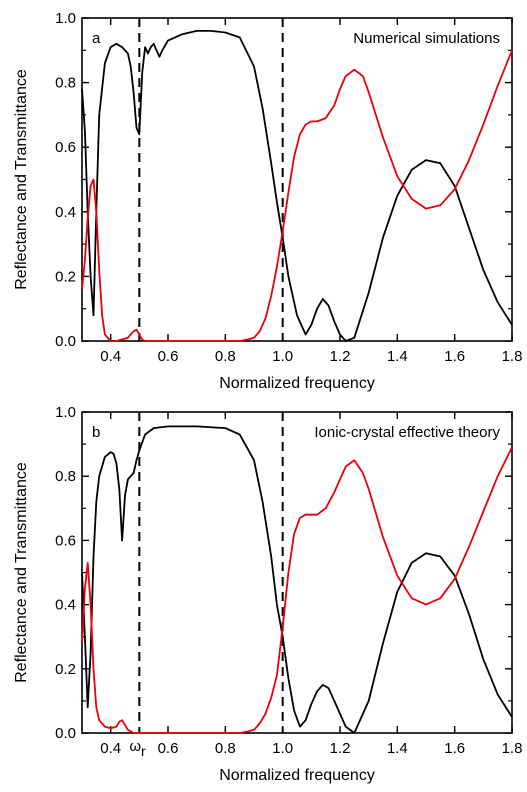  I want to click on chart-annotation: Ionic-crystal effective theory, so click(407, 432).